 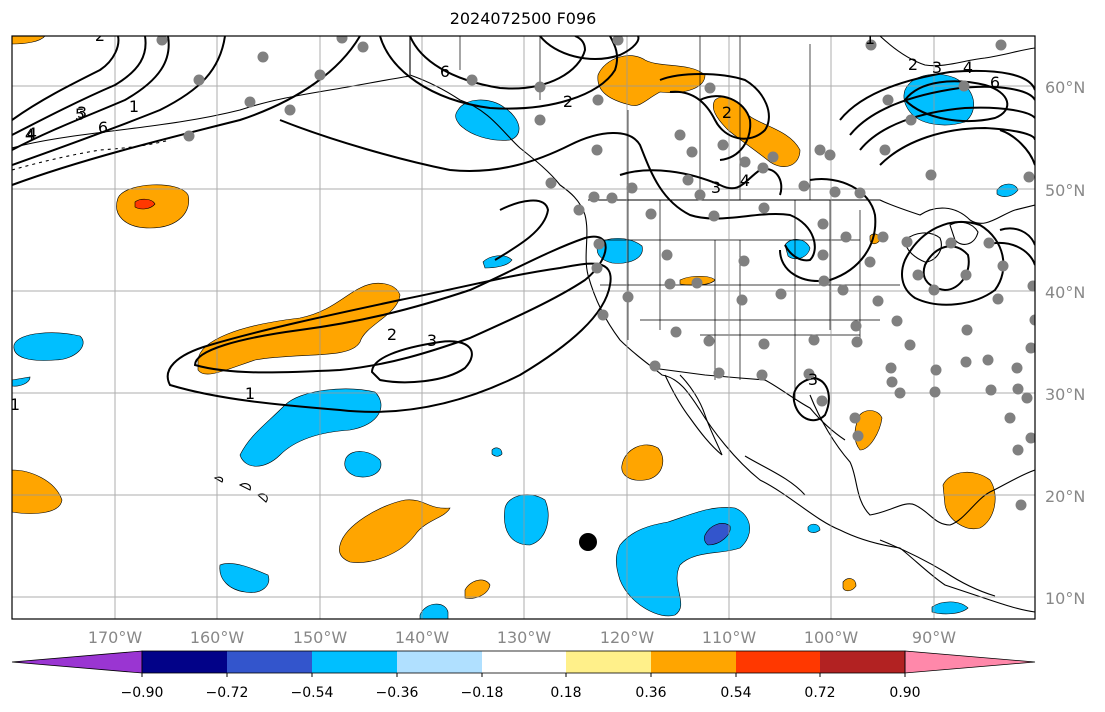 I want to click on colorbar-tick-label: −0.36, so click(x=397, y=693).